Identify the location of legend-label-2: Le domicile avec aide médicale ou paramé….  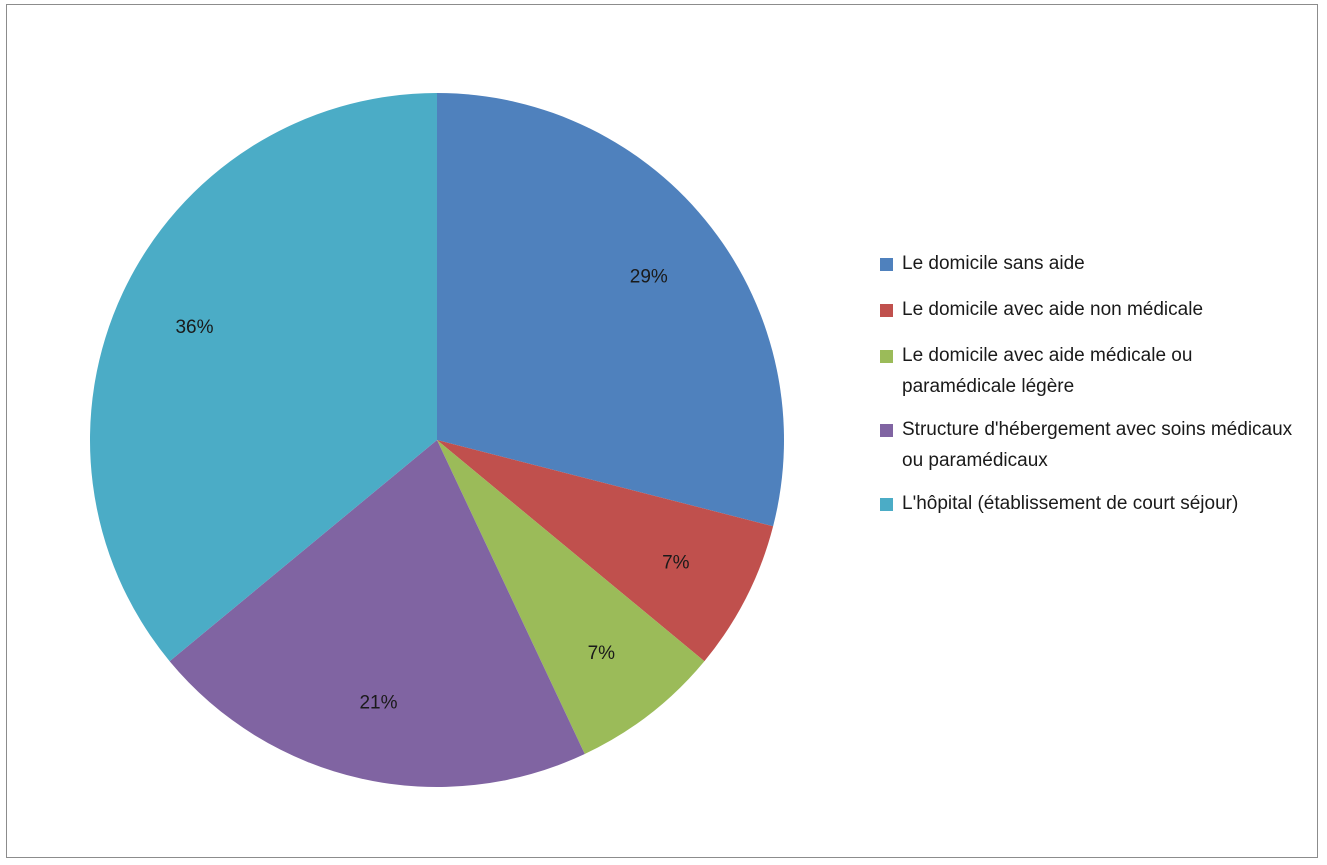
(1047, 371).